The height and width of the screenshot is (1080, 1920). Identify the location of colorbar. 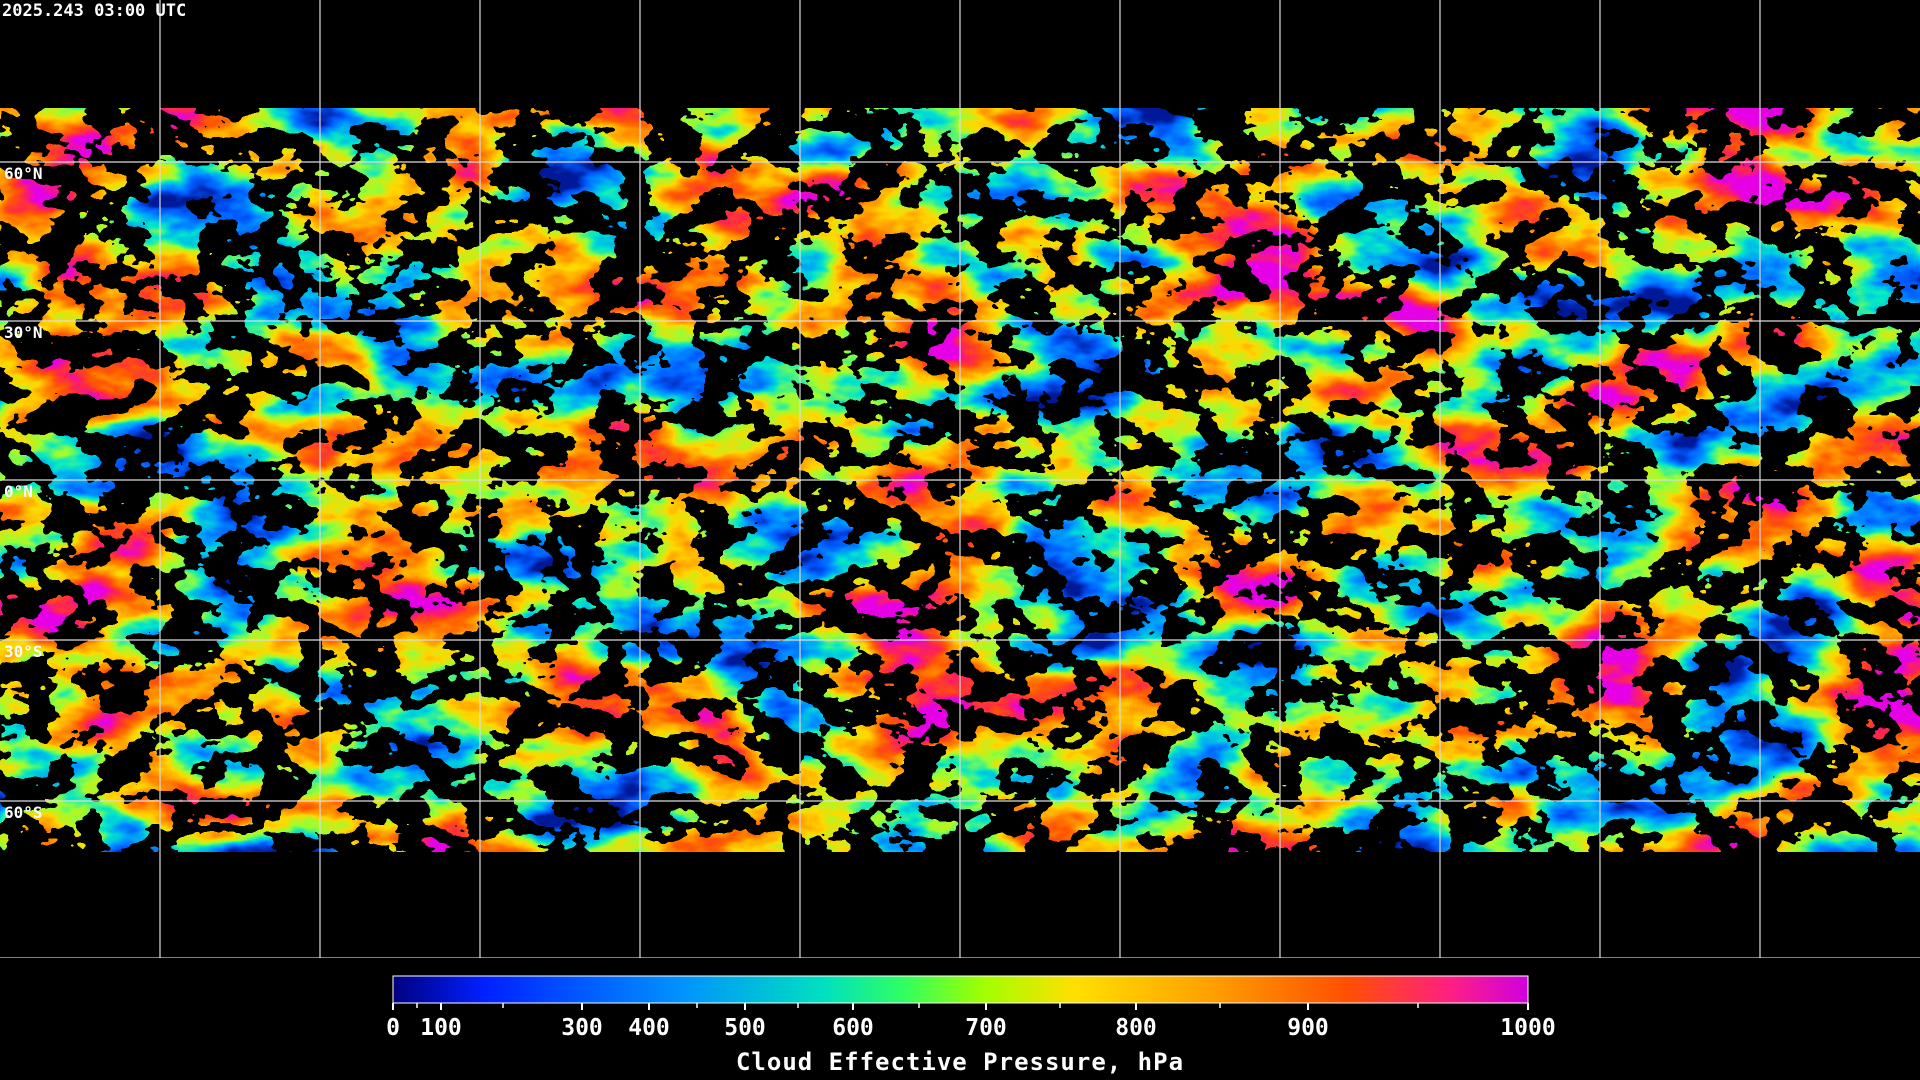
(960, 989).